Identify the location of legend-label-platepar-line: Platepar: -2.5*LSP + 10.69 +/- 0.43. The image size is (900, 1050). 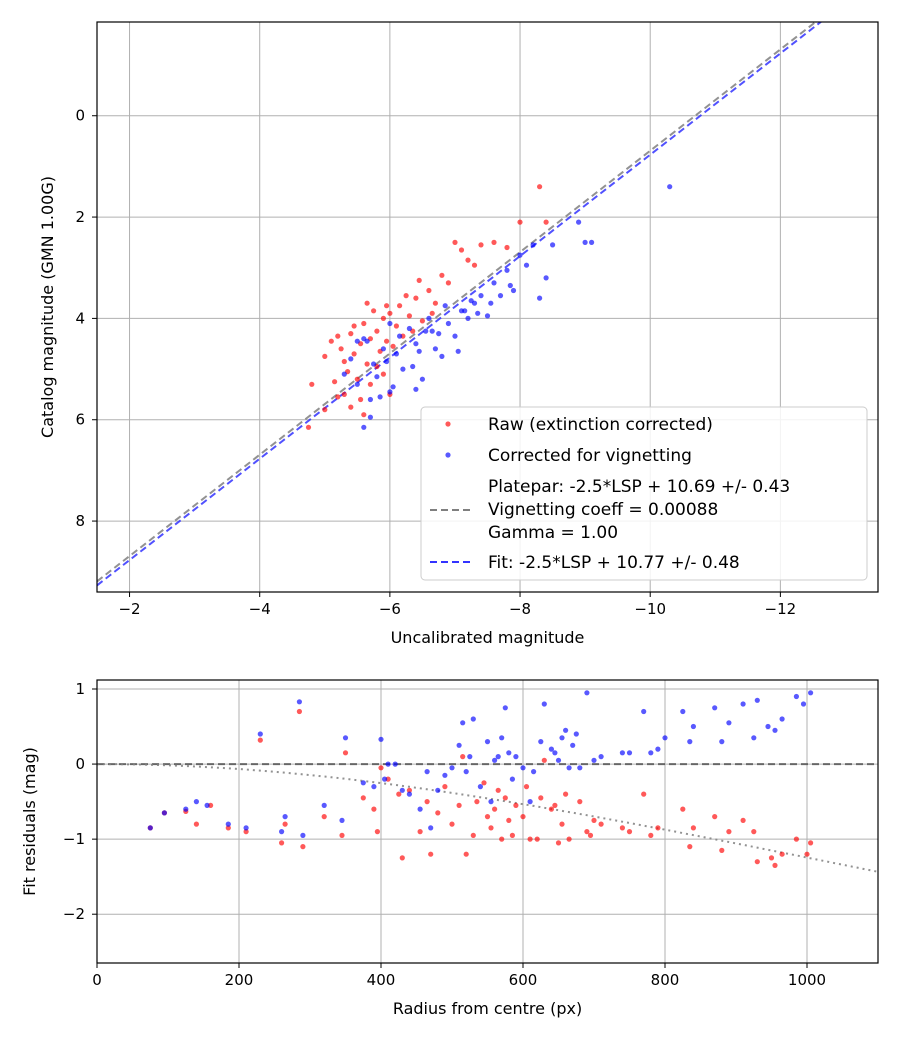
(639, 487).